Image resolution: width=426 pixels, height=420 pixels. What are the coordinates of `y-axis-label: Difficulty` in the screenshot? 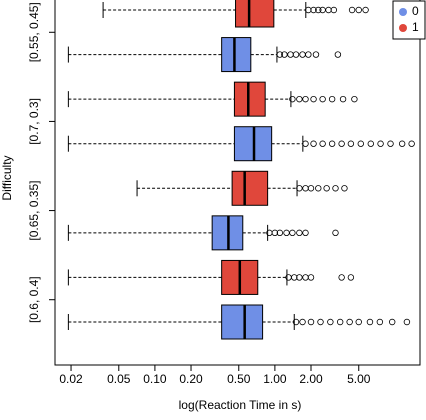 It's located at (7, 177).